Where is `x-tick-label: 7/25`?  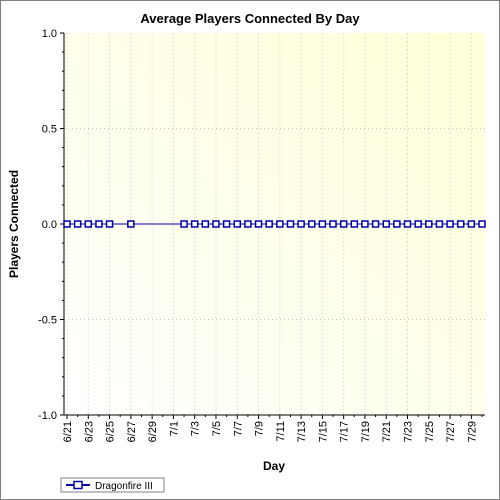
x-tick-label: 7/25 is located at coordinates (430, 431).